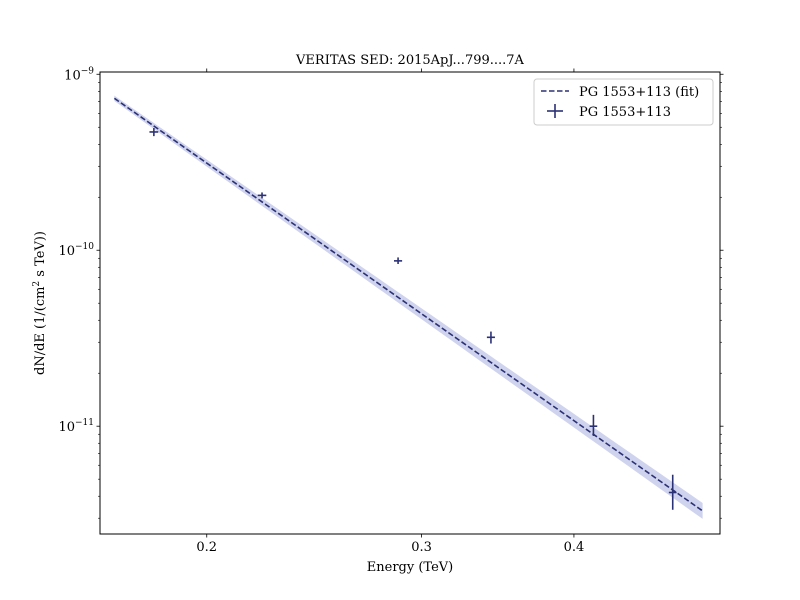 The image size is (800, 600). I want to click on y-tick-label-exponent: −10, so click(84, 247).